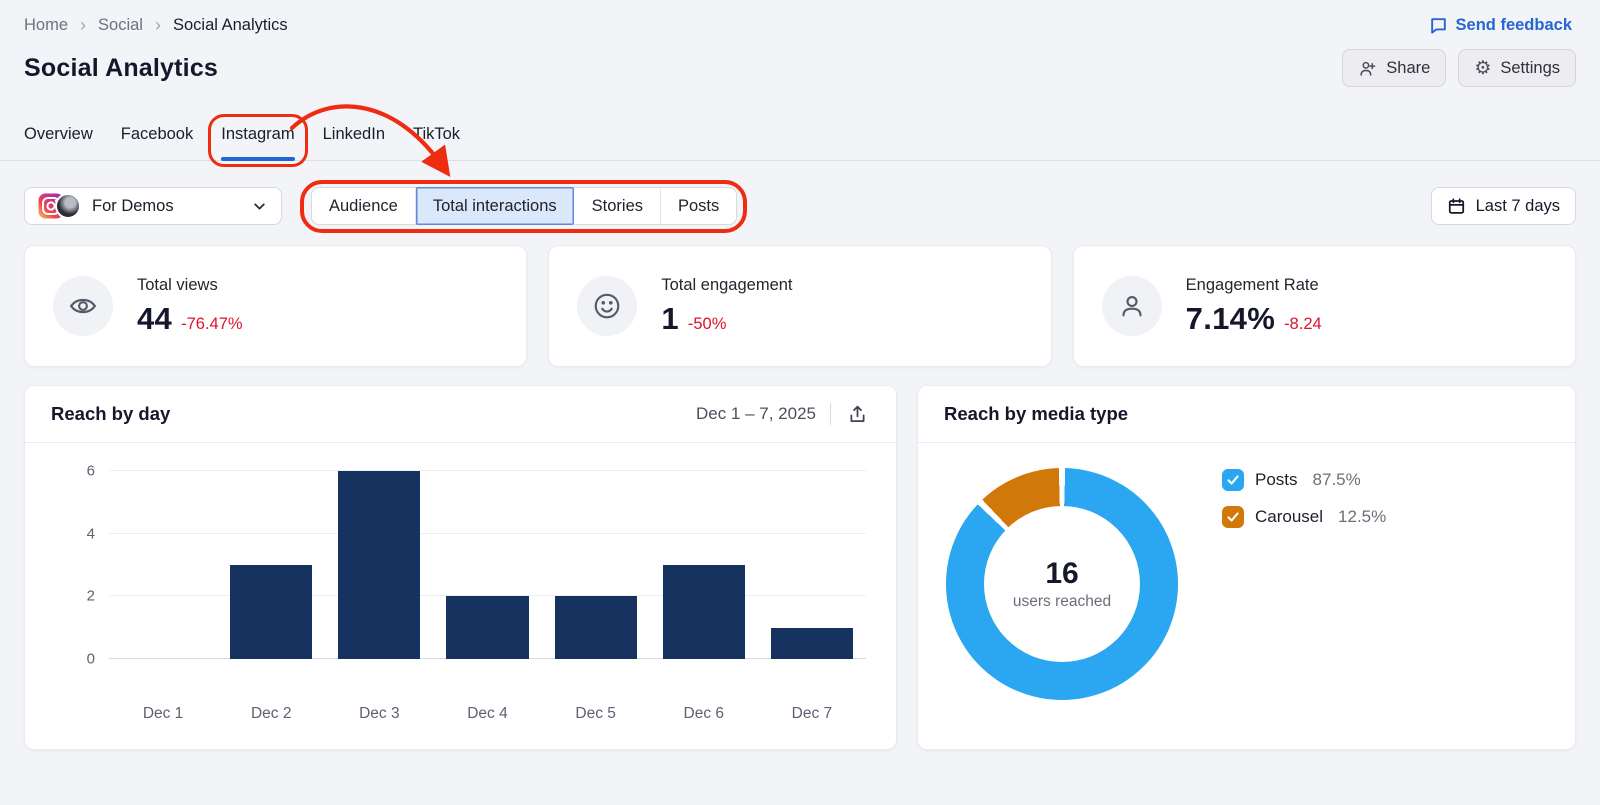 The width and height of the screenshot is (1600, 805). I want to click on metric-card-total-views: Total views 44 -76.47%, so click(276, 306).